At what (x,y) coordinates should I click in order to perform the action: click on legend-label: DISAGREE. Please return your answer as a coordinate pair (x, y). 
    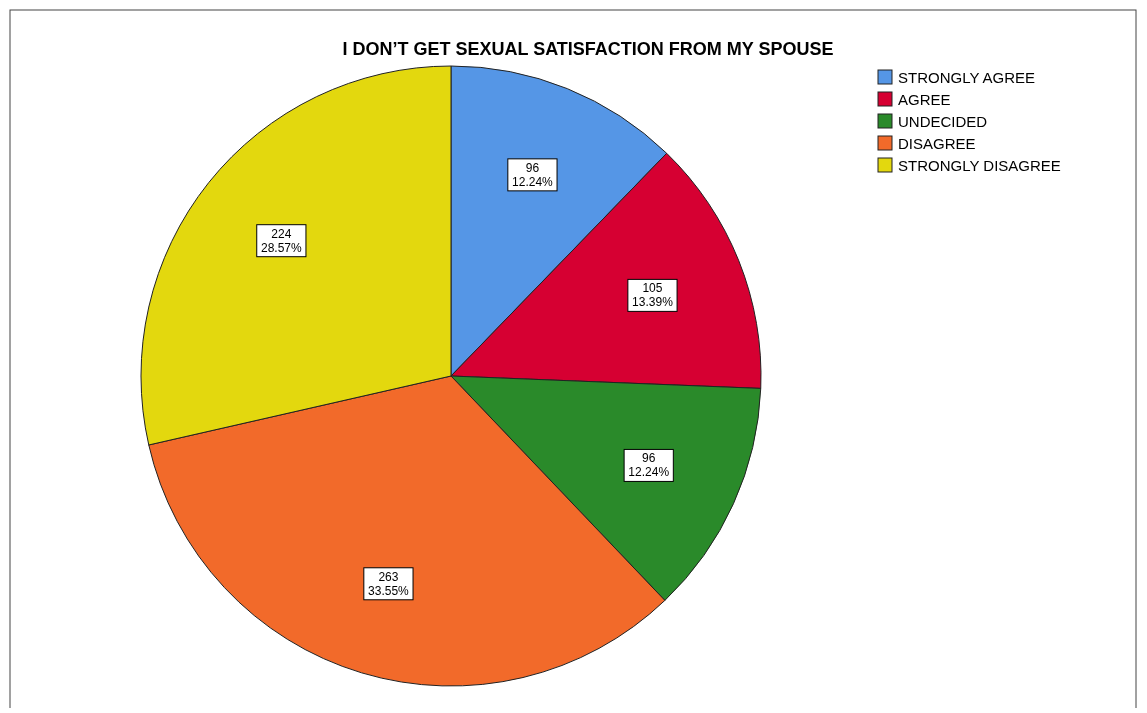
    Looking at the image, I should click on (937, 143).